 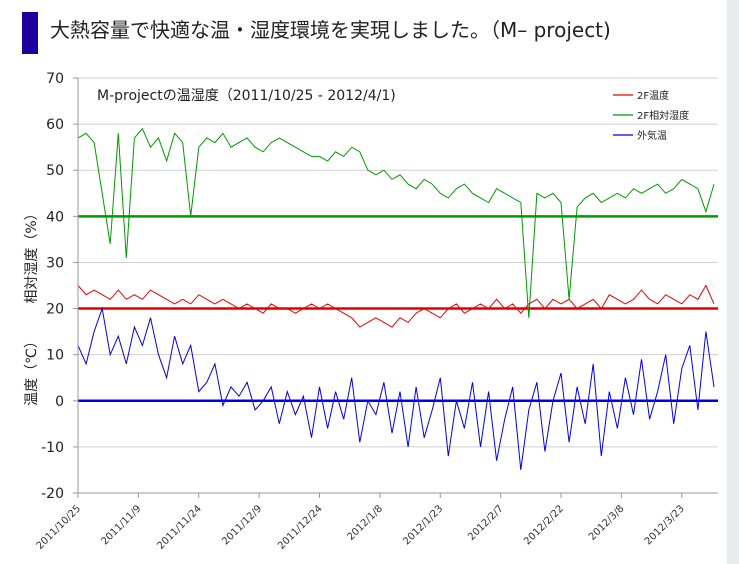 What do you see at coordinates (544, 525) in the screenshot?
I see `x-tick-label: 2012/2/22` at bounding box center [544, 525].